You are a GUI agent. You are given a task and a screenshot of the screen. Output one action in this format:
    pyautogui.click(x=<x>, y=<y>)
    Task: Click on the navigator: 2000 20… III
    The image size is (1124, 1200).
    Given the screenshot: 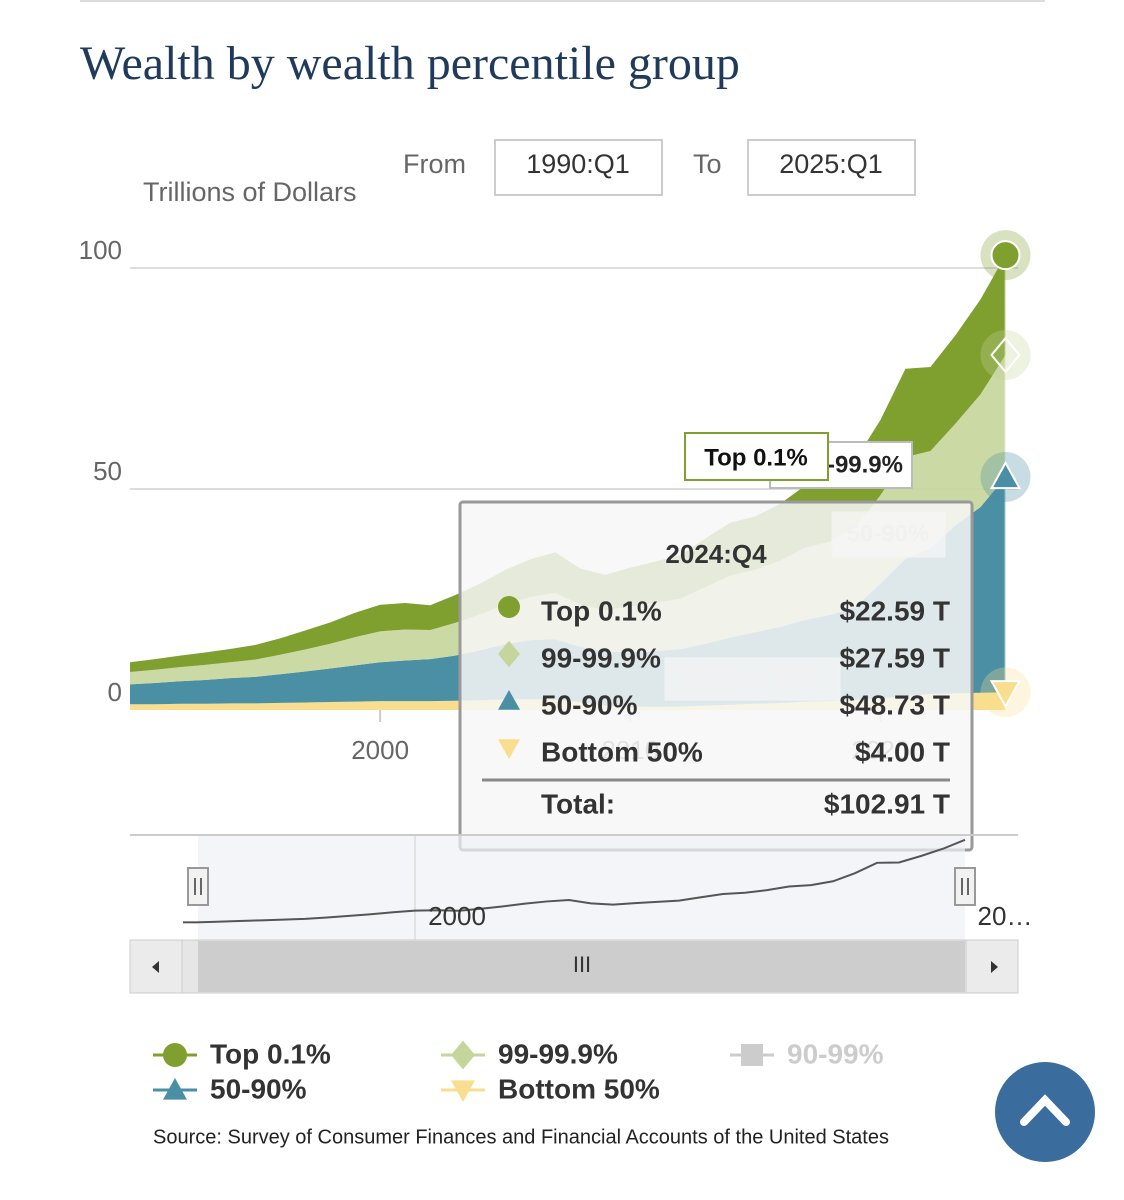 What is the action you would take?
    pyautogui.click(x=581, y=914)
    